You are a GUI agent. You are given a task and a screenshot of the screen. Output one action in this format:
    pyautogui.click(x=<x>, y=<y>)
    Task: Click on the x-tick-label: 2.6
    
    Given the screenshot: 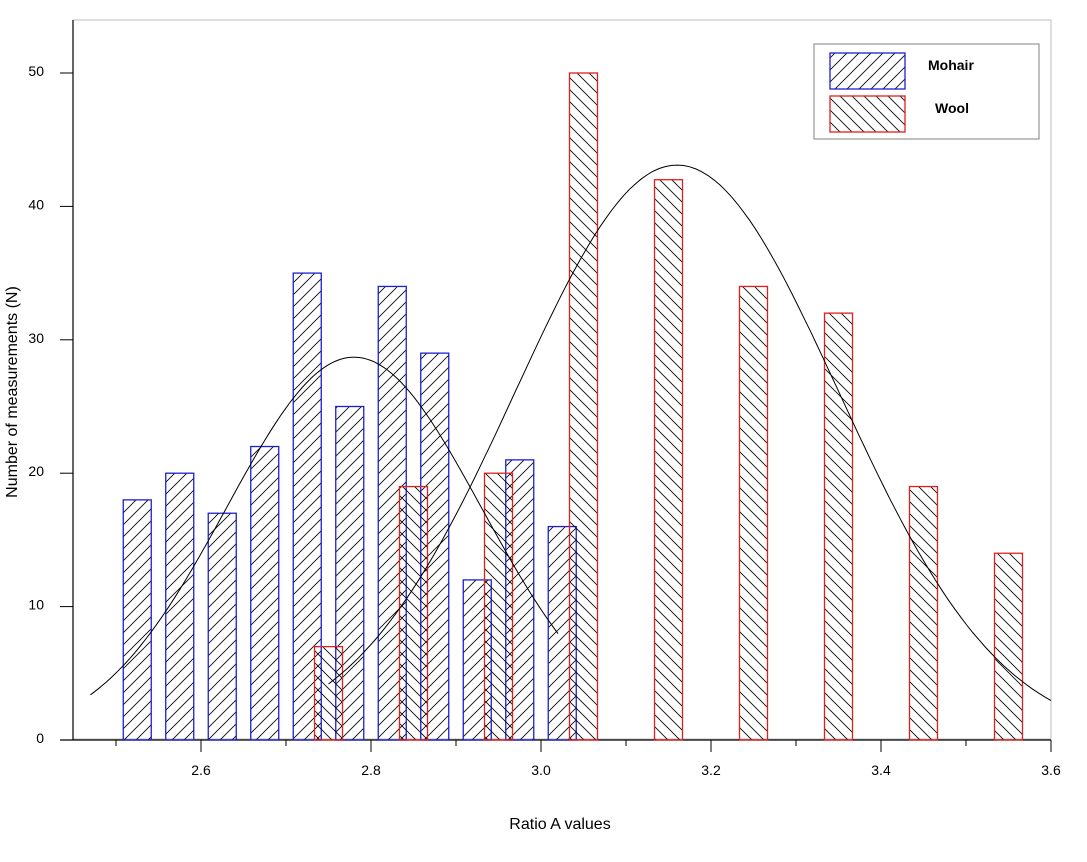 What is the action you would take?
    pyautogui.click(x=201, y=770)
    